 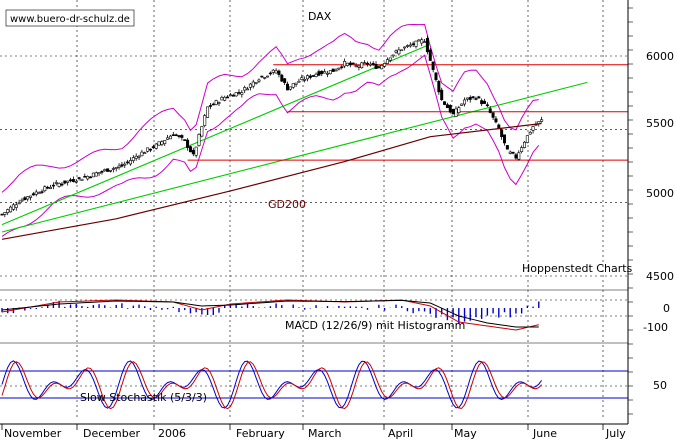 I want to click on ytick-macd-100: -100, so click(x=655, y=327).